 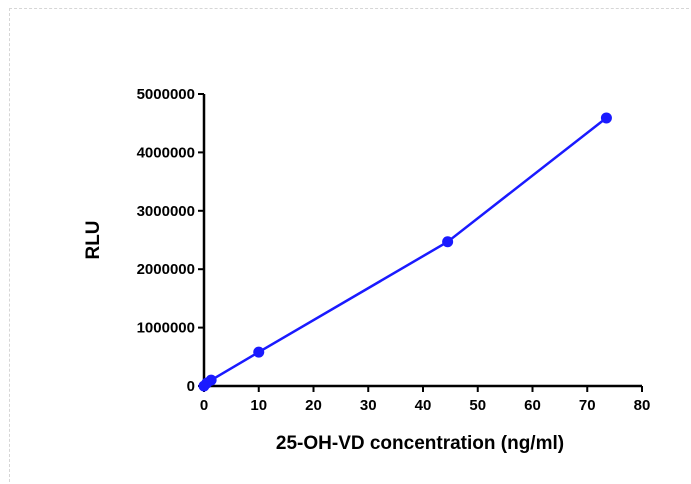 What do you see at coordinates (477, 405) in the screenshot?
I see `x-tick-label: 50` at bounding box center [477, 405].